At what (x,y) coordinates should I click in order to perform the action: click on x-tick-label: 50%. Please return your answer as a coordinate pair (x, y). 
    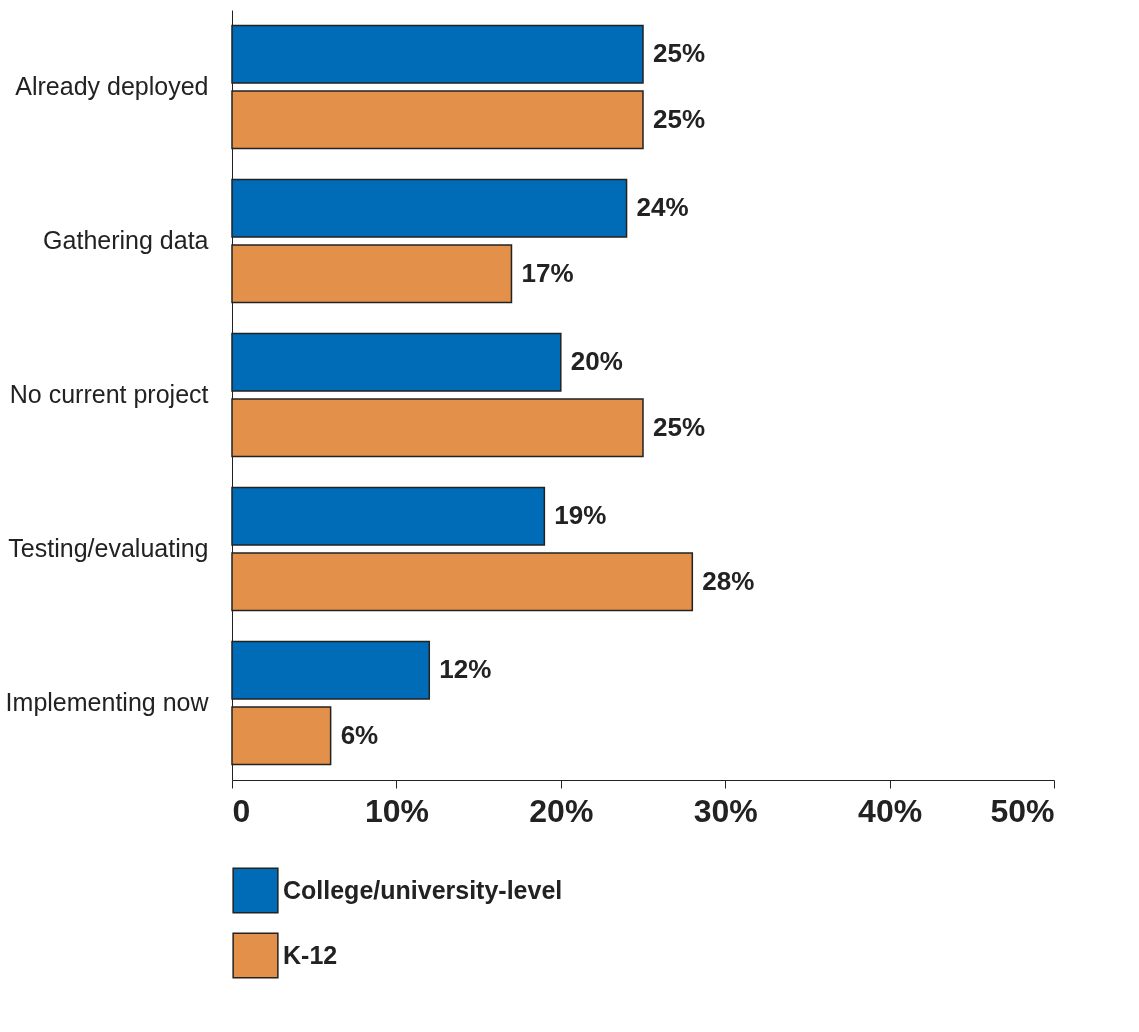
    Looking at the image, I should click on (1022, 810).